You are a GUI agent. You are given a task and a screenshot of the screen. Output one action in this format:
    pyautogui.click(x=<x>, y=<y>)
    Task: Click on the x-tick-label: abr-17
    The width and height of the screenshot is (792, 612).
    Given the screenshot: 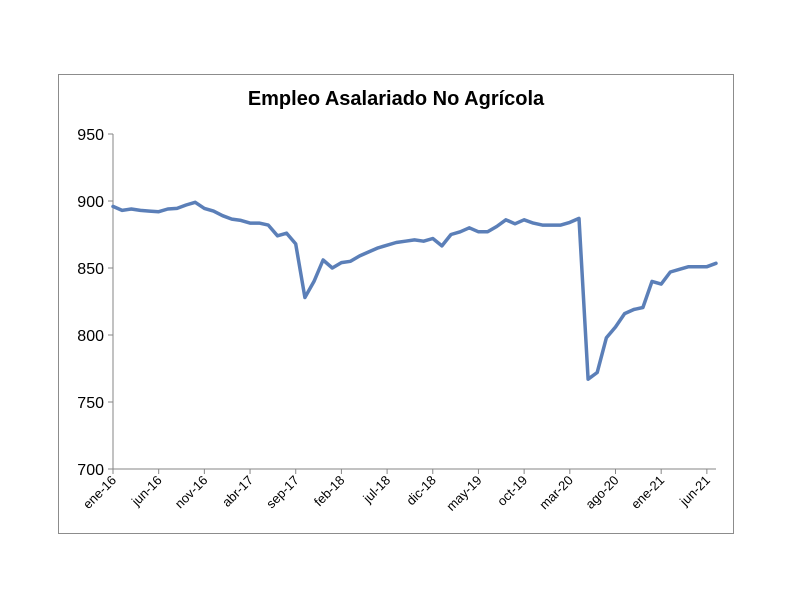 What is the action you would take?
    pyautogui.click(x=237, y=491)
    